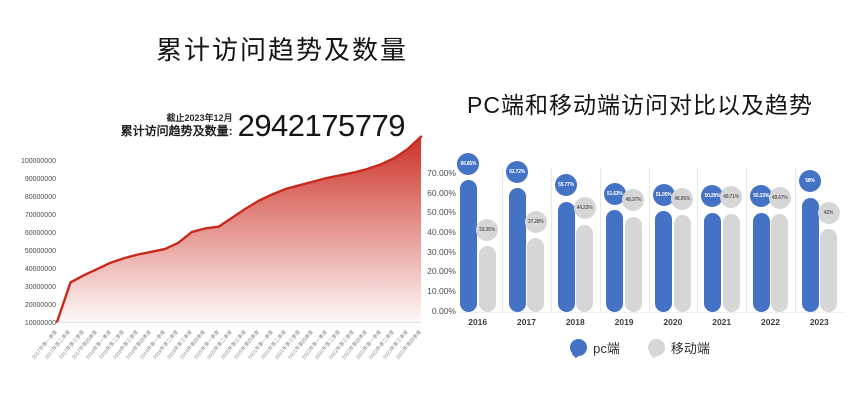 This screenshot has height=411, width=852. Describe the element at coordinates (40, 305) in the screenshot. I see `y-tick-label: 20000000` at that location.